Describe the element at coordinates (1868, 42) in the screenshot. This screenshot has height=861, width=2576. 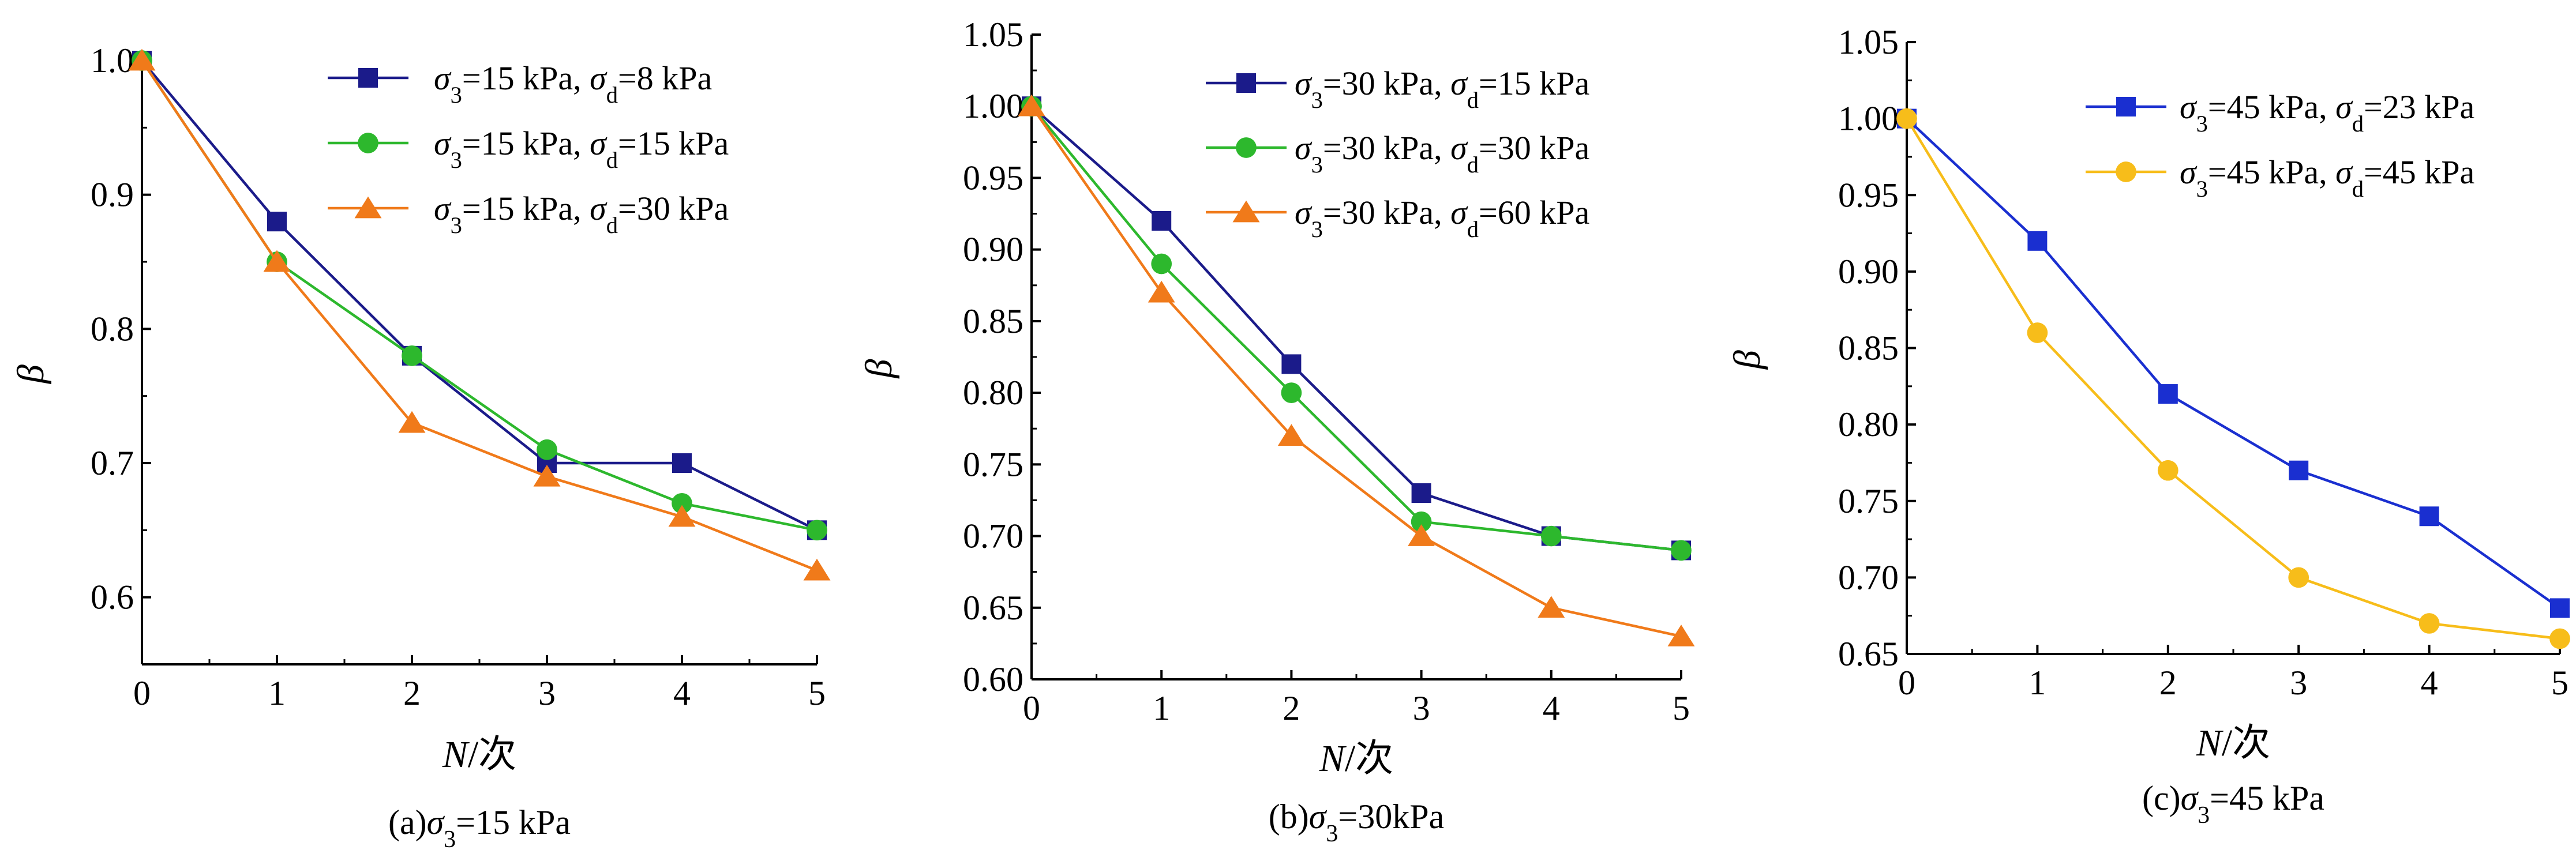
I see `y-tick-label: 1.05` at that location.